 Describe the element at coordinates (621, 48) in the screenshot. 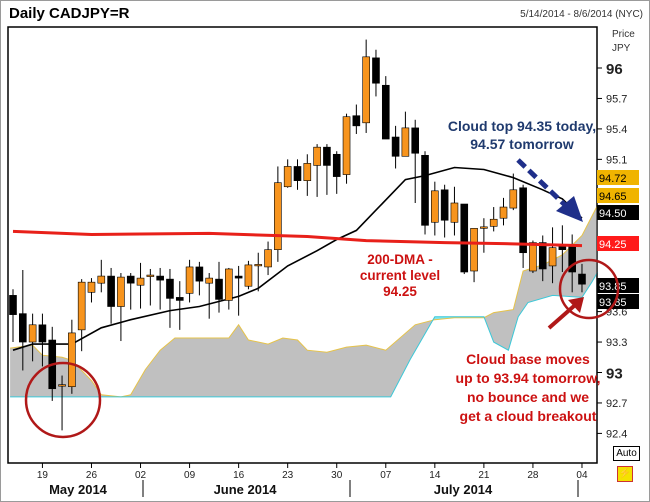

I see `currency-label: JPY` at that location.